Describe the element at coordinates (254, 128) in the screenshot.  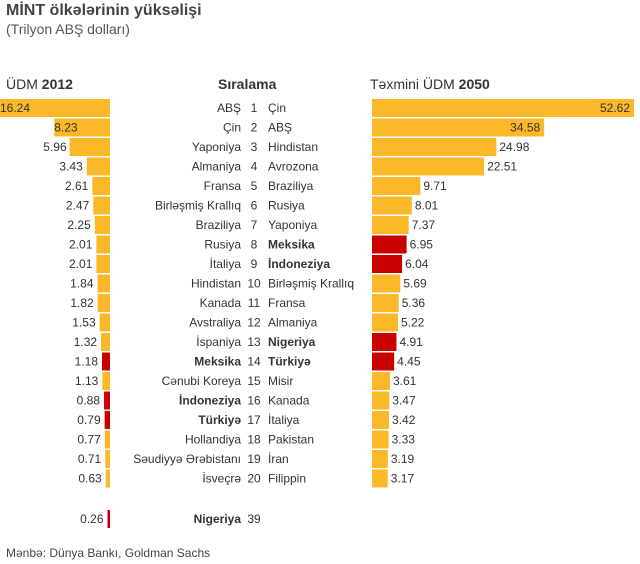
I see `rank-label: 2` at that location.